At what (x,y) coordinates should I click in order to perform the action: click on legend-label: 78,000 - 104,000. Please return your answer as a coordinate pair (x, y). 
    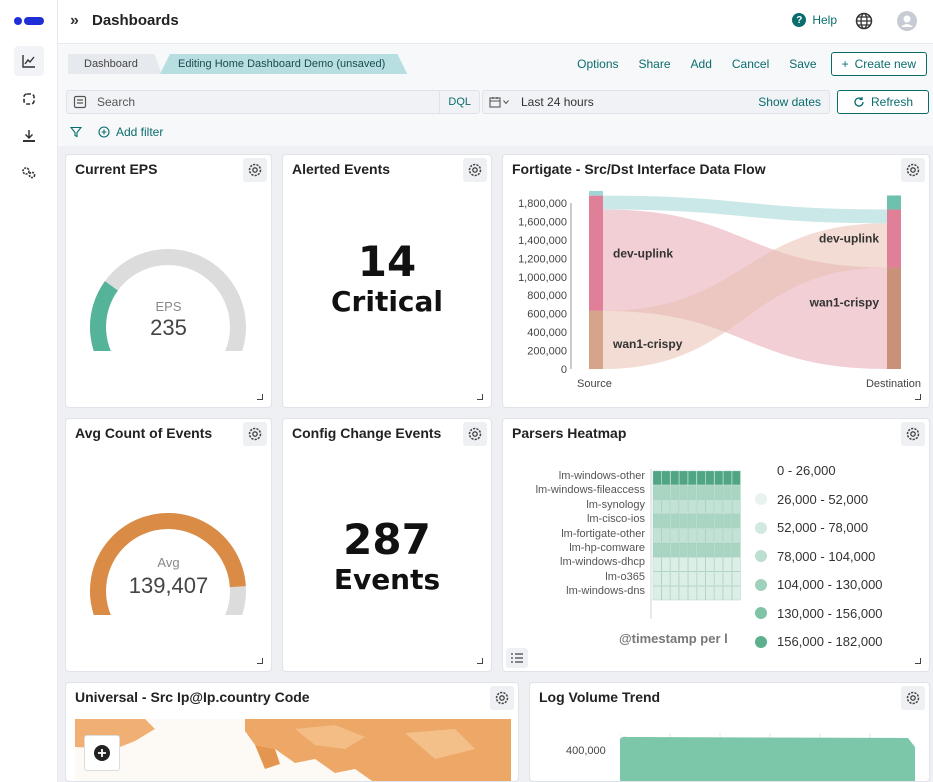
    Looking at the image, I should click on (826, 556).